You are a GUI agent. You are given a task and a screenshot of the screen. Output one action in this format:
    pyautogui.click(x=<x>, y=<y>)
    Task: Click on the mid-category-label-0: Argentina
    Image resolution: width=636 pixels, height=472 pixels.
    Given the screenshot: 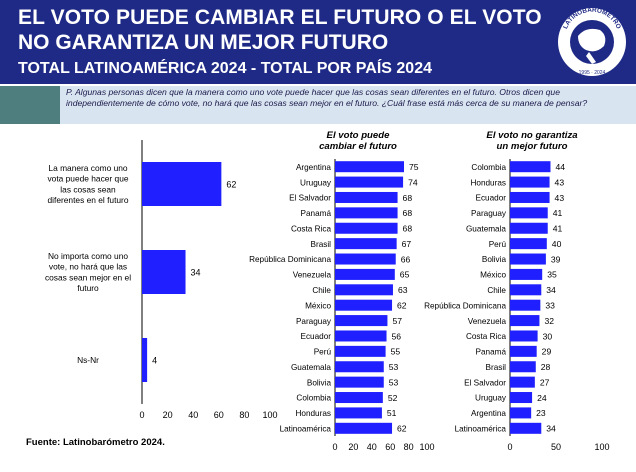 What is the action you would take?
    pyautogui.click(x=313, y=167)
    